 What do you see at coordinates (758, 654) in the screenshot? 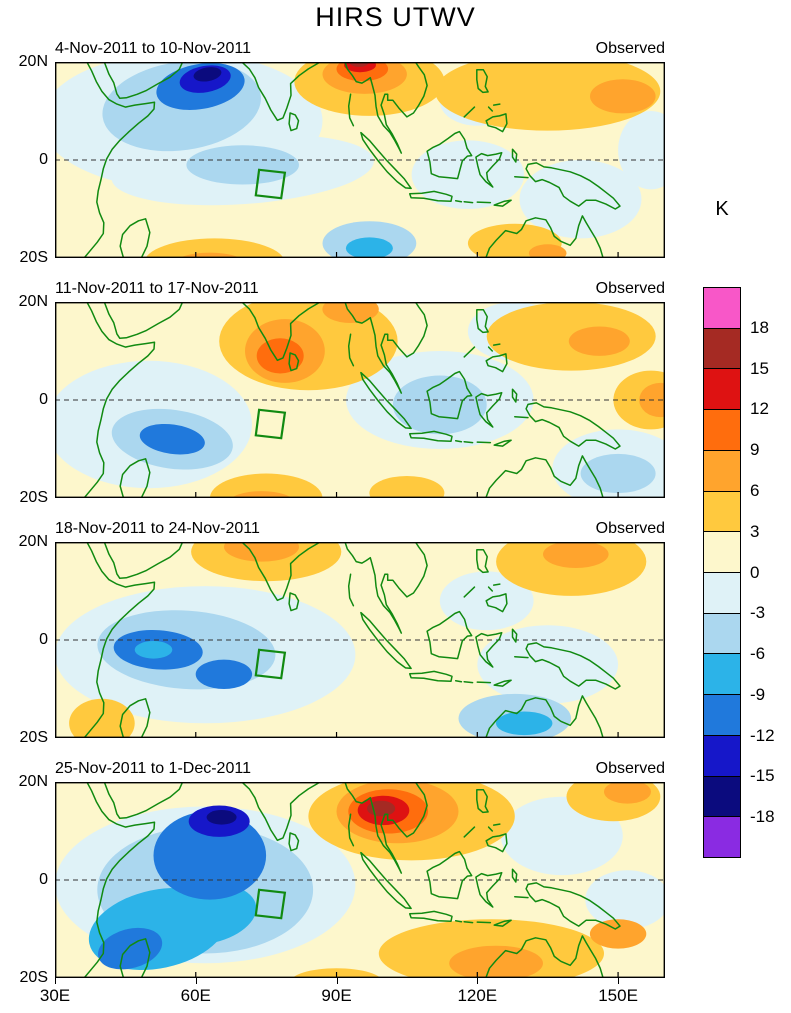
I see `colorbar-tick-label: -6` at bounding box center [758, 654].